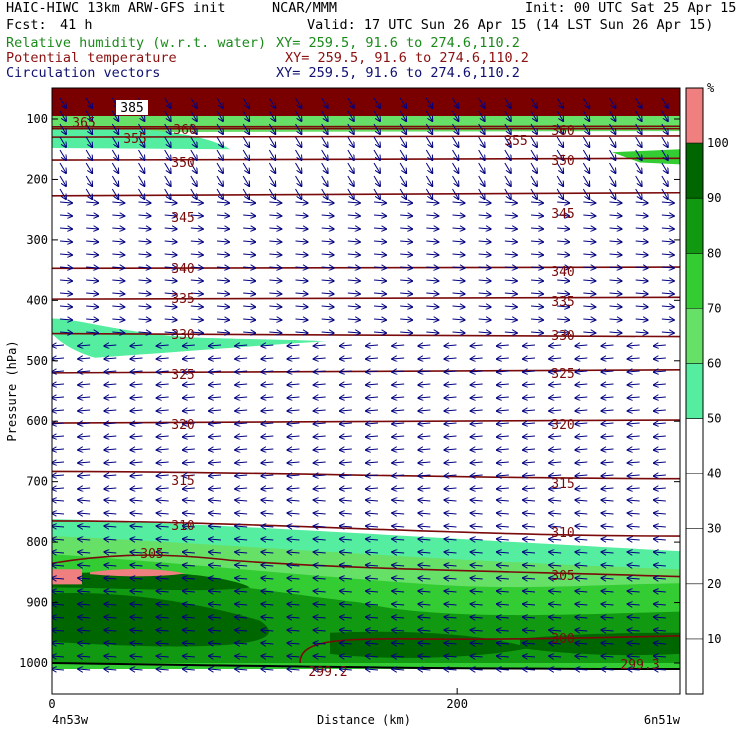  What do you see at coordinates (189, 338) in the screenshot?
I see `rh-region-mid-tongue` at bounding box center [189, 338].